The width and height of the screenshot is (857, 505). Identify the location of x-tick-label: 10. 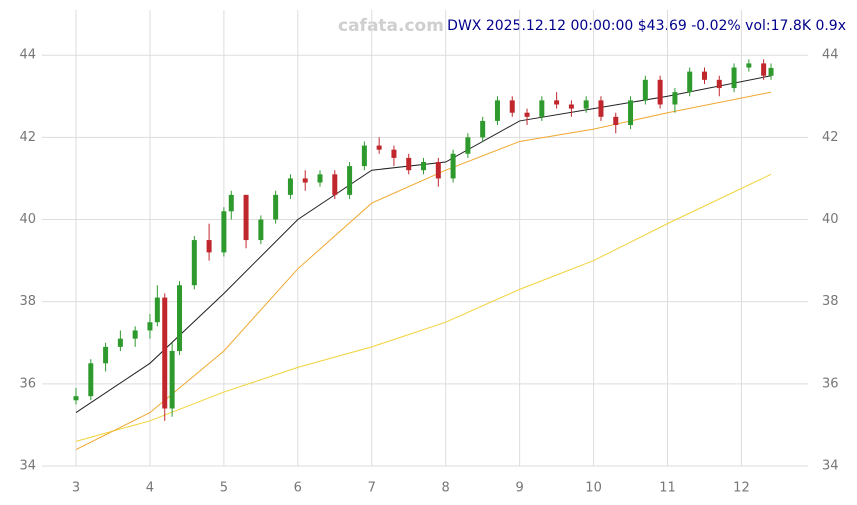
(593, 488).